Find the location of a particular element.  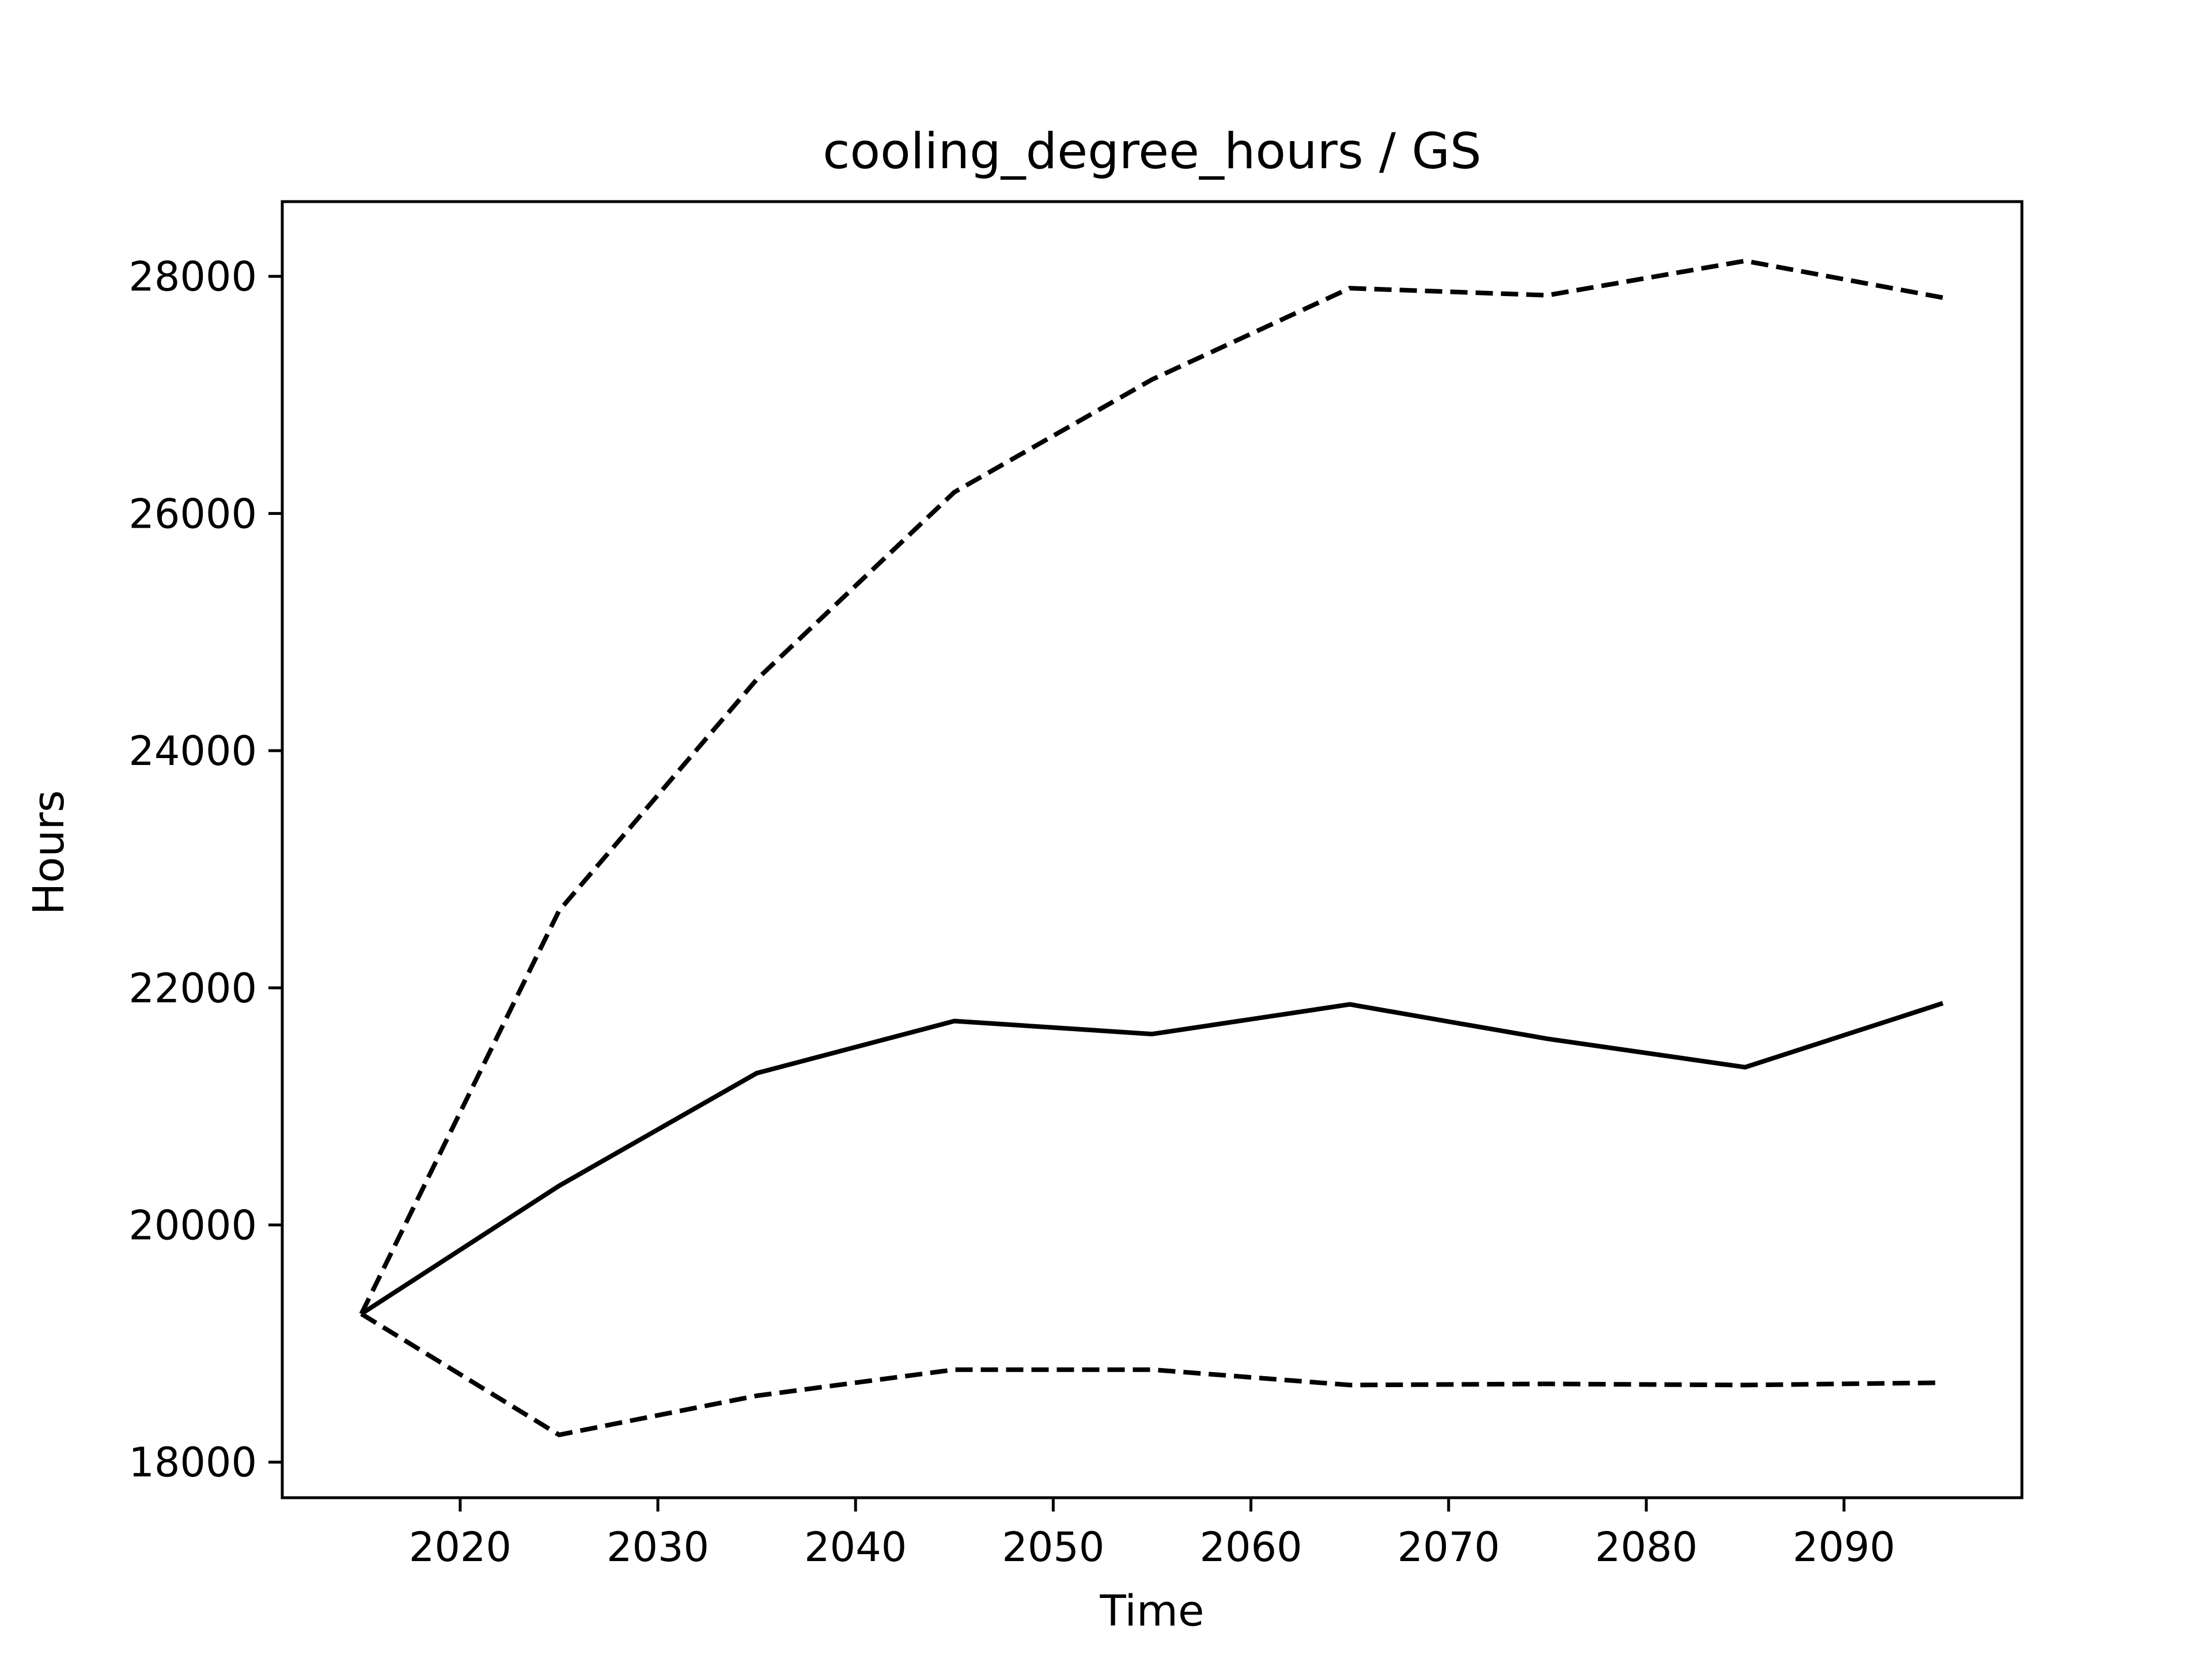

x-tick-label: 2020 is located at coordinates (460, 1547).